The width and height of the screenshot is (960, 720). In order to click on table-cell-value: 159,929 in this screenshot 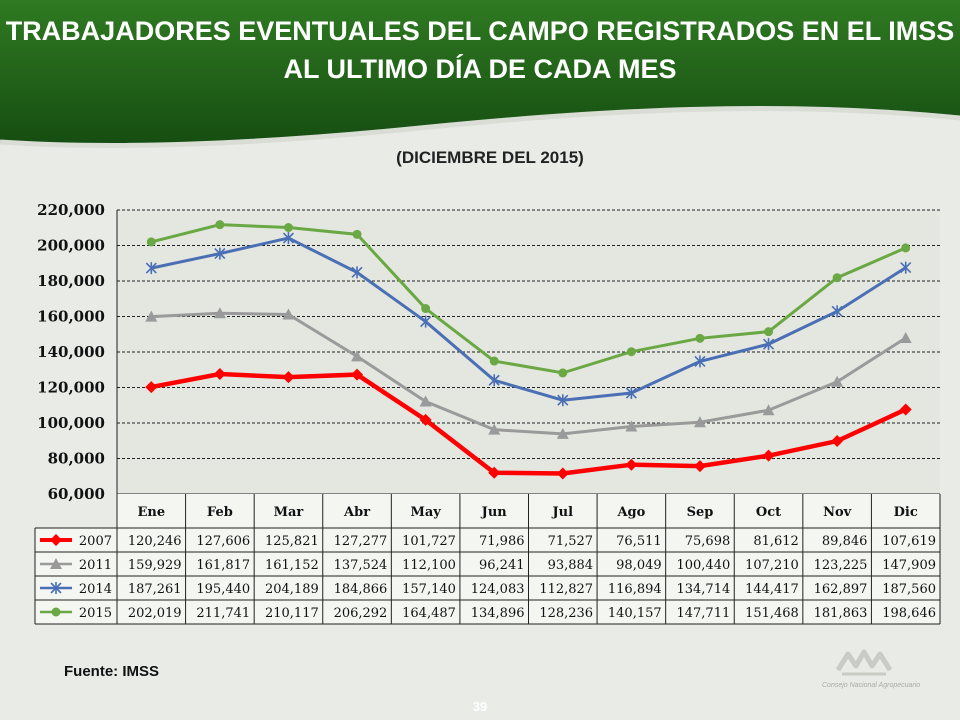, I will do `click(155, 565)`.